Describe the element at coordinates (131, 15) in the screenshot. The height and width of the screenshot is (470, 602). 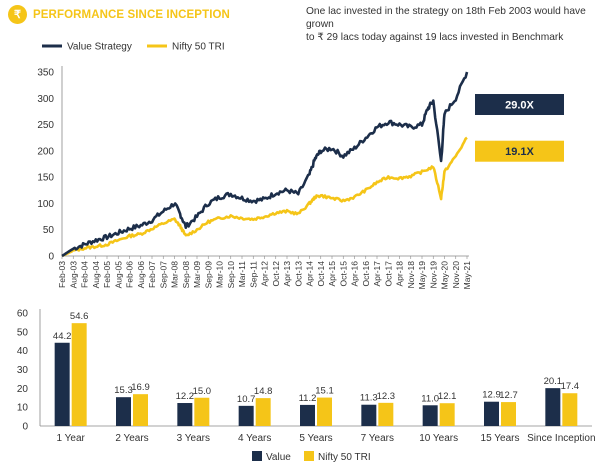
I see `page-title: PERFORMANCE SINCE INCEPTION` at that location.